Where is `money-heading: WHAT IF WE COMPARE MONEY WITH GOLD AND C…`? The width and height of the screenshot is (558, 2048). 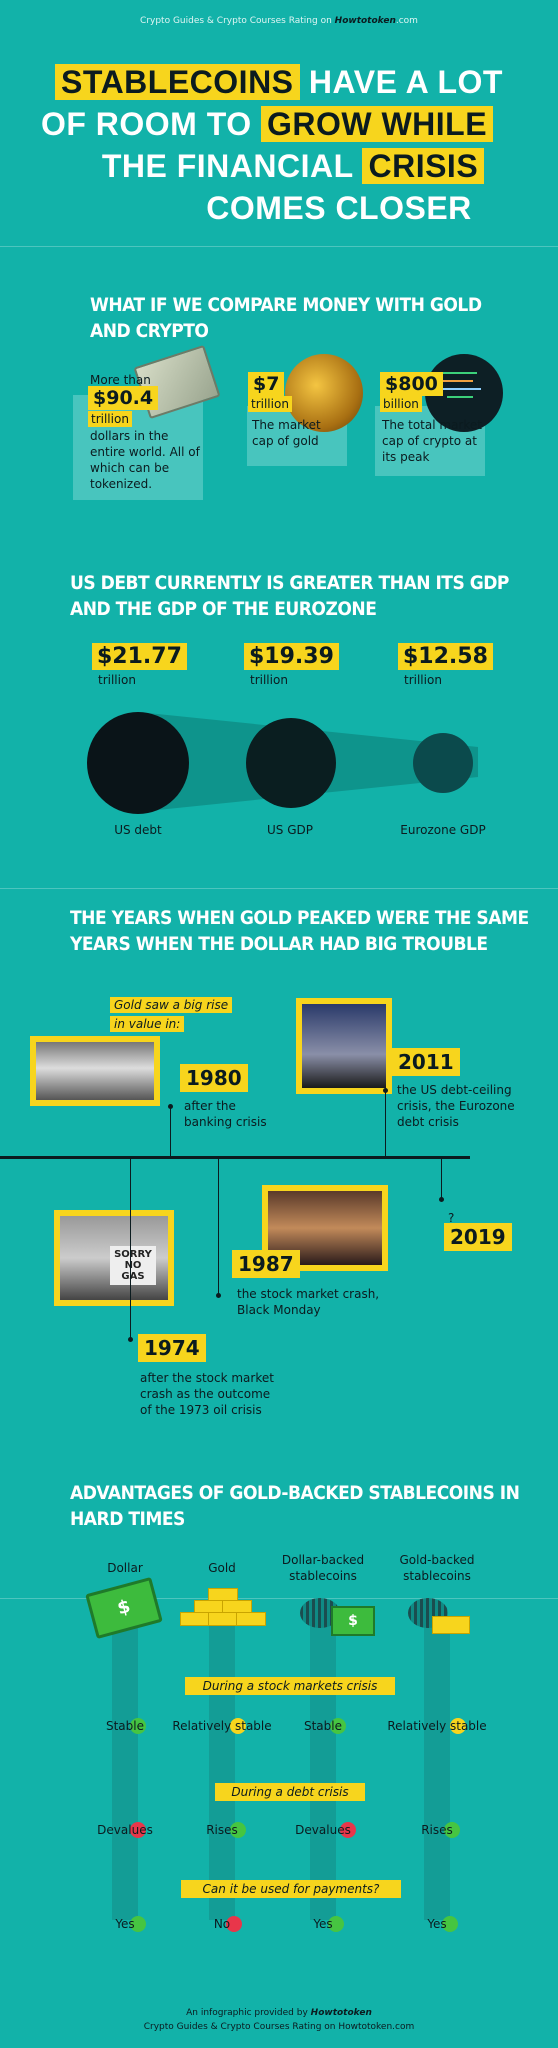 money-heading: WHAT IF WE COMPARE MONEY WITH GOLD AND C… is located at coordinates (286, 318).